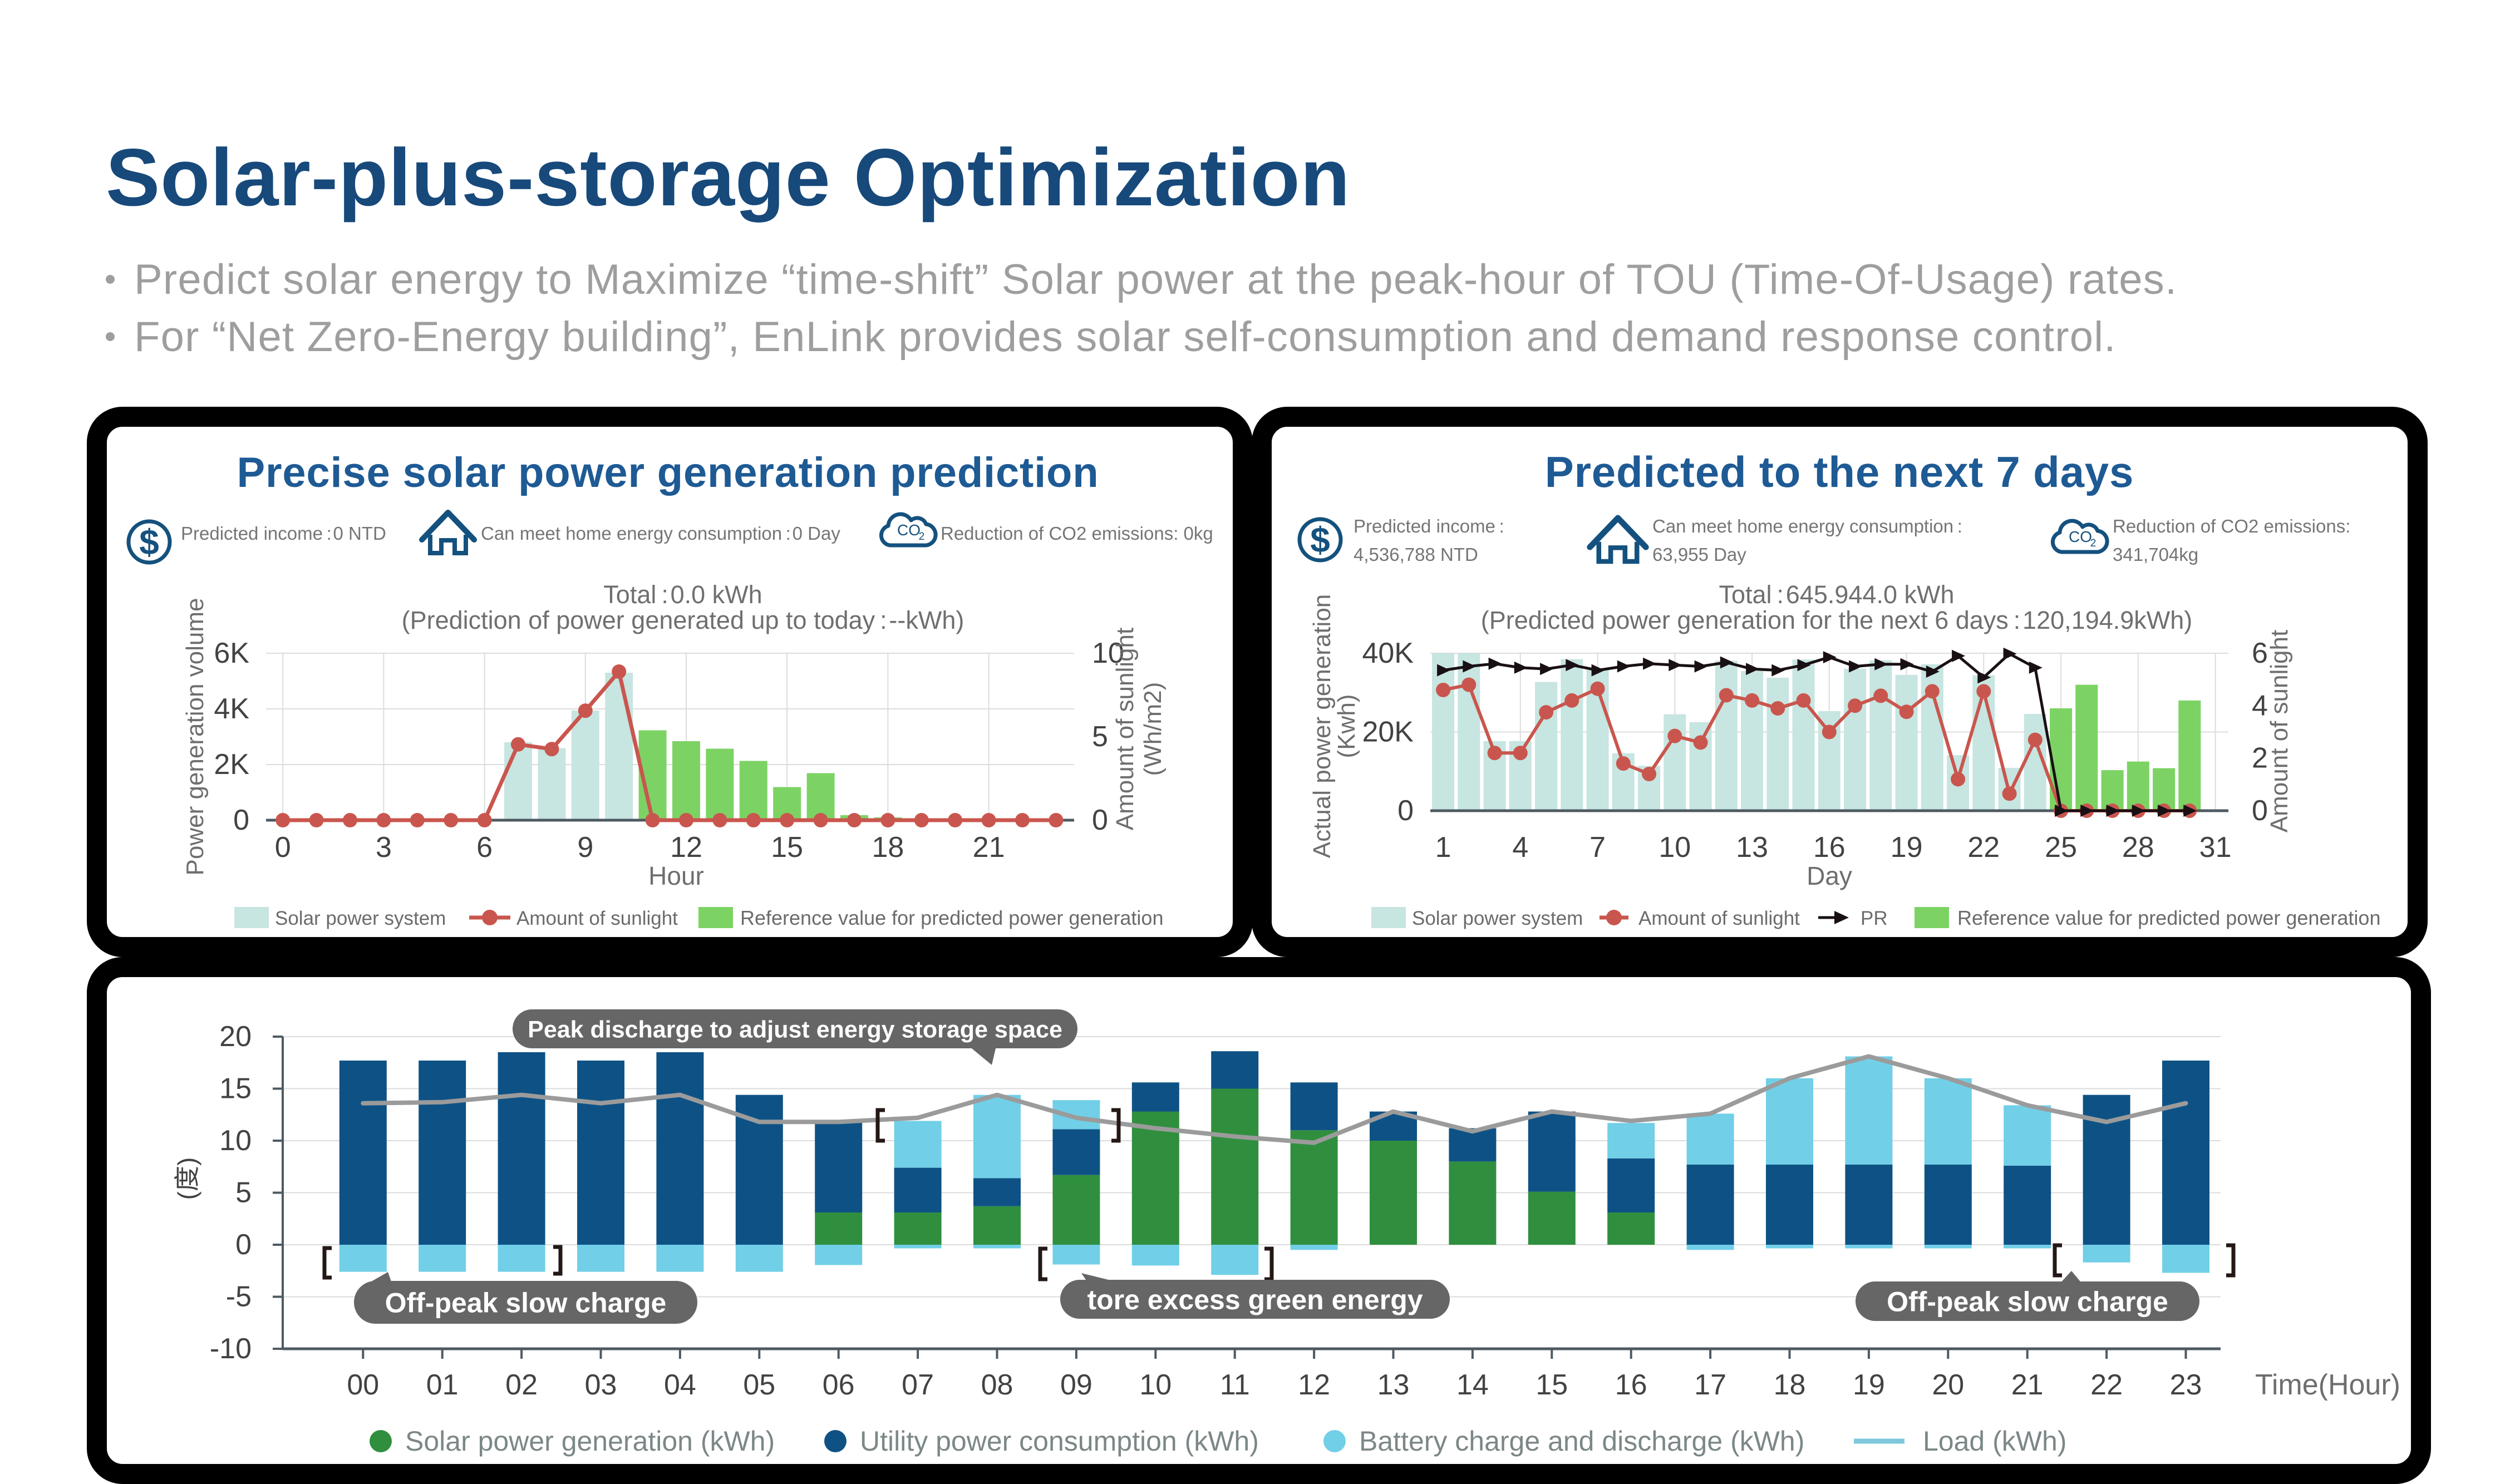 Image resolution: width=2505 pixels, height=1484 pixels. What do you see at coordinates (1581, 1442) in the screenshot?
I see `svg-text:Battery charge and discharge (: Battery charge and discharge (kWh)` at bounding box center [1581, 1442].